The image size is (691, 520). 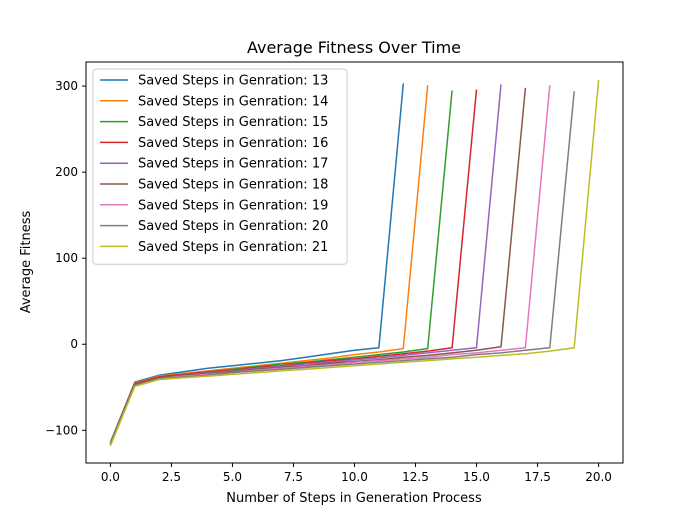 What do you see at coordinates (110, 477) in the screenshot?
I see `x-tick-label: 0.0` at bounding box center [110, 477].